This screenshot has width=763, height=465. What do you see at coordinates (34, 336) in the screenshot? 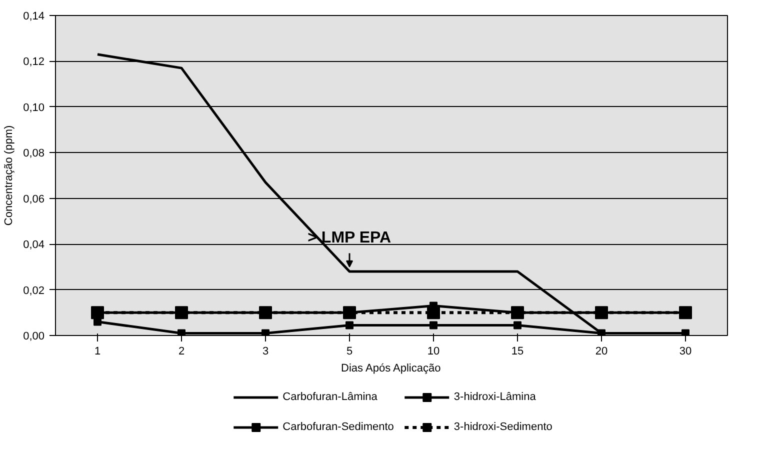
I see `y-tick-label: 0,00` at bounding box center [34, 336].